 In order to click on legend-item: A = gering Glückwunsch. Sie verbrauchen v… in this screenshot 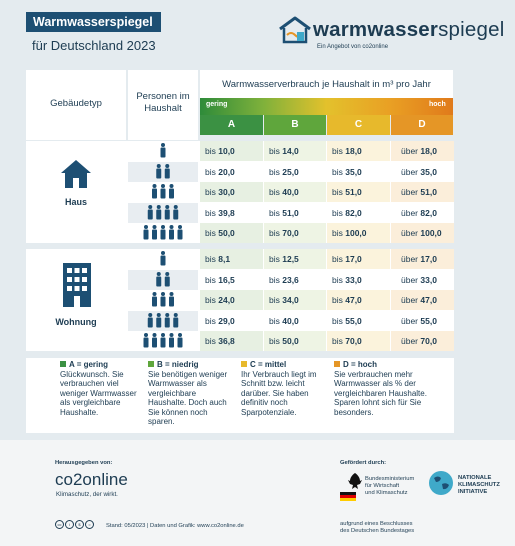, I will do `click(98, 388)`.